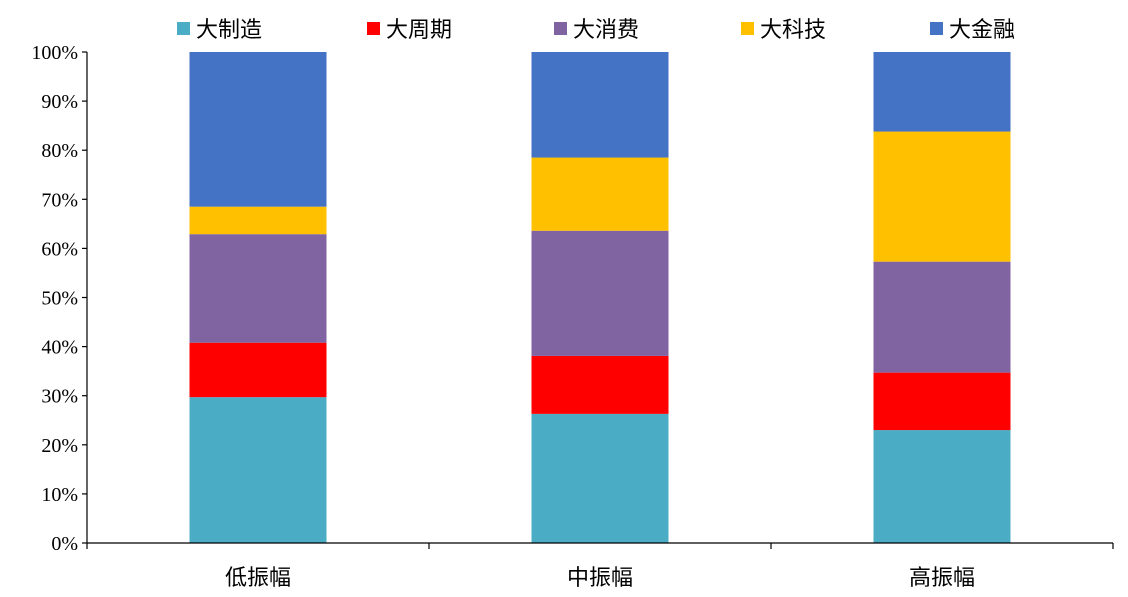  I want to click on legend-item: 大周期, so click(409, 30).